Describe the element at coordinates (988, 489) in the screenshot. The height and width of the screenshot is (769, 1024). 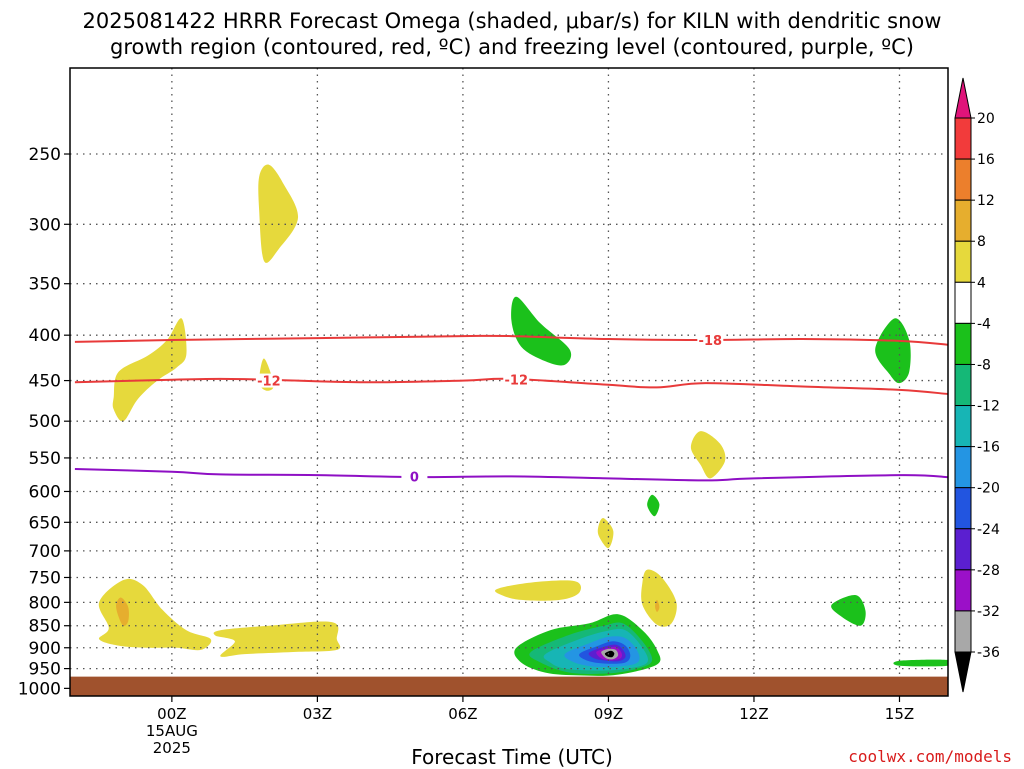
I see `colorbar-label-9: -20` at that location.